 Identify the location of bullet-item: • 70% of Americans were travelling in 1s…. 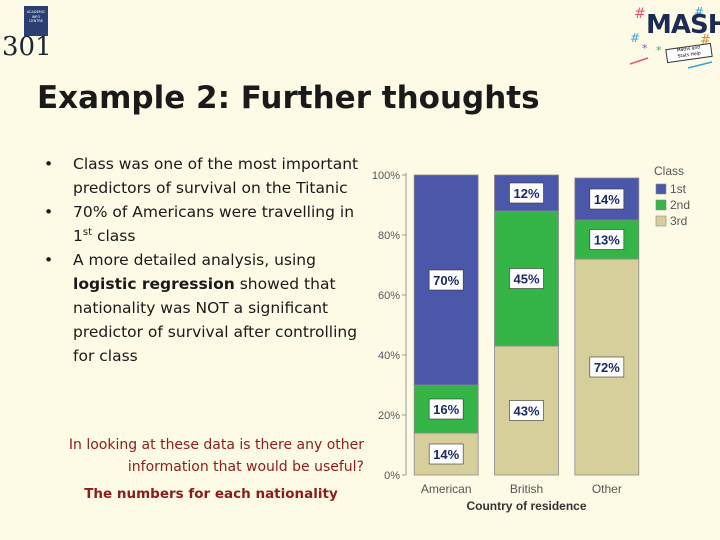
(203, 224).